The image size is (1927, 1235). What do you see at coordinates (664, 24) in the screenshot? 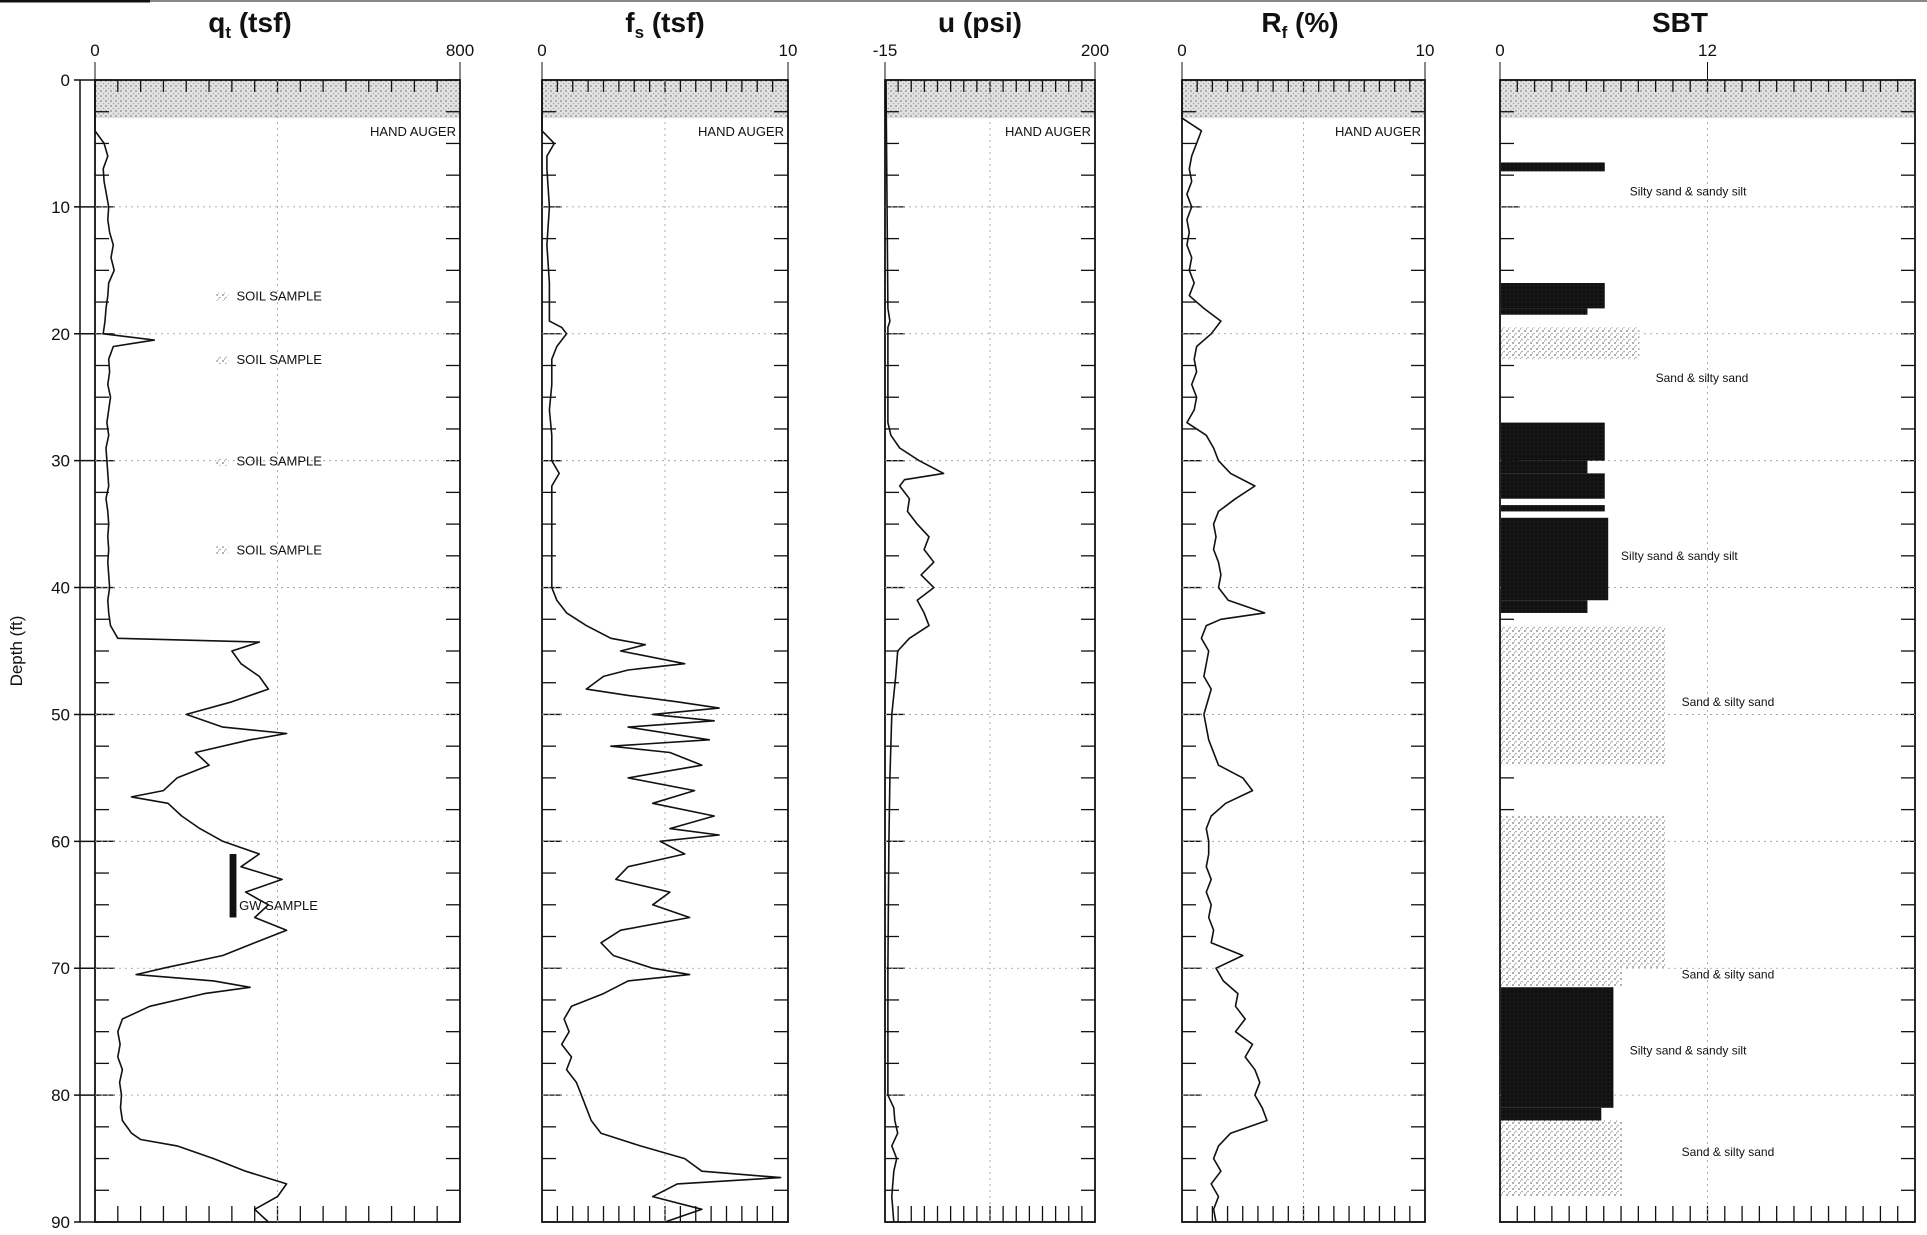
I see `panel-title-fs: fs (tsf)` at bounding box center [664, 24].